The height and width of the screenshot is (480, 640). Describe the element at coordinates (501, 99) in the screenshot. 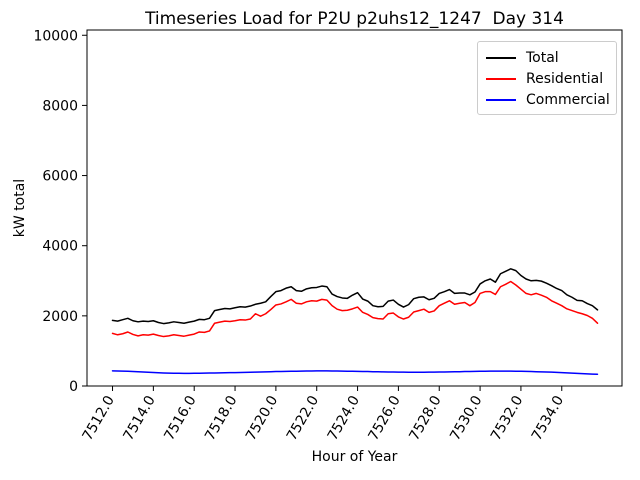

I see `commercial-line-swatch` at that location.